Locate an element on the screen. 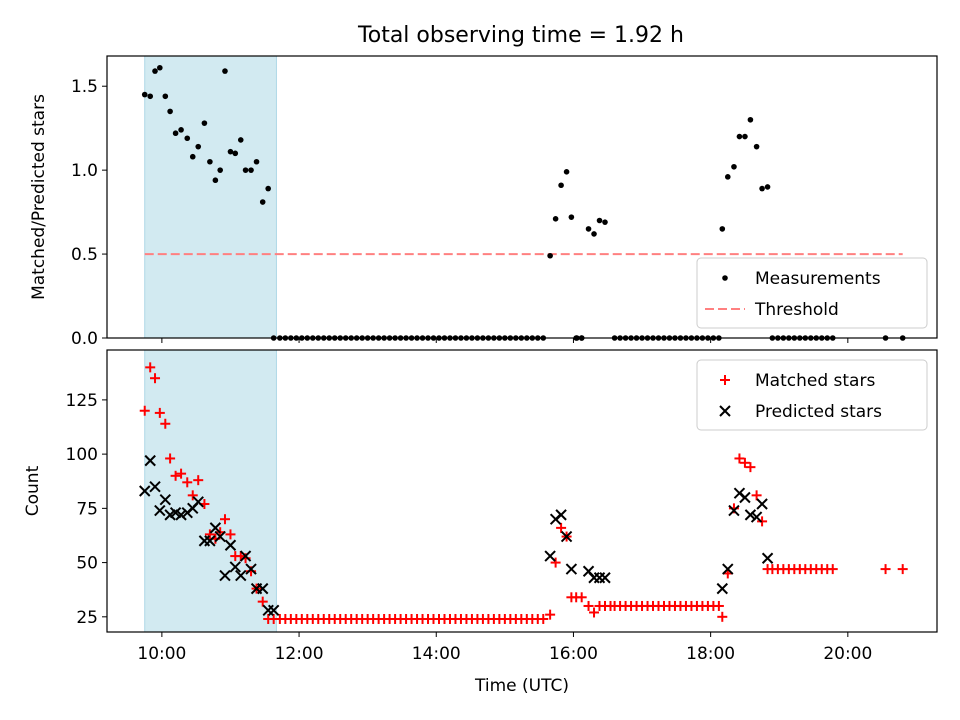 This screenshot has height=720, width=960. x-tick-label: 16:00 is located at coordinates (573, 654).